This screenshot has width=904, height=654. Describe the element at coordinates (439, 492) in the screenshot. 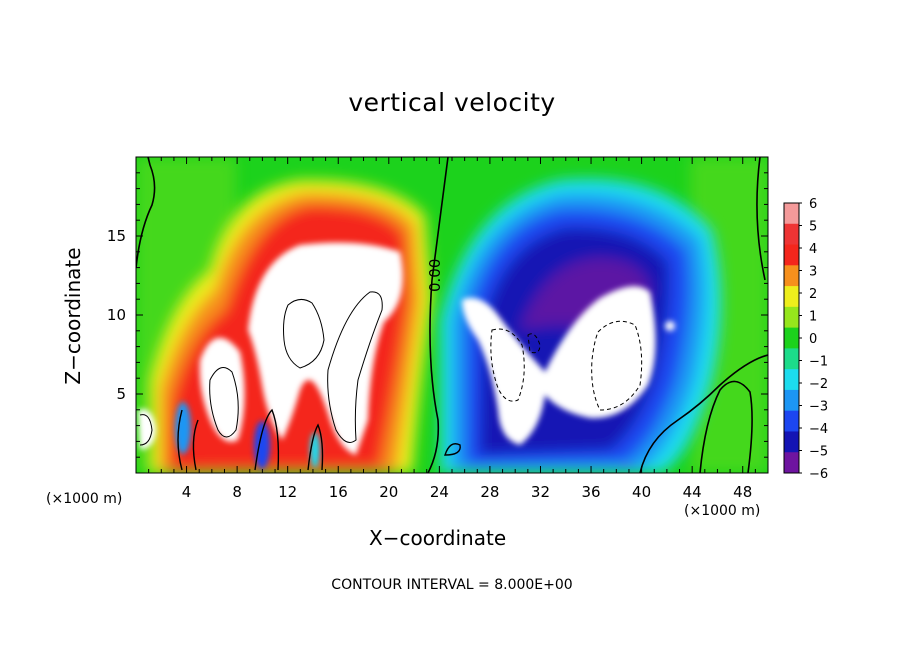

I see `x-tick-label: 24` at that location.